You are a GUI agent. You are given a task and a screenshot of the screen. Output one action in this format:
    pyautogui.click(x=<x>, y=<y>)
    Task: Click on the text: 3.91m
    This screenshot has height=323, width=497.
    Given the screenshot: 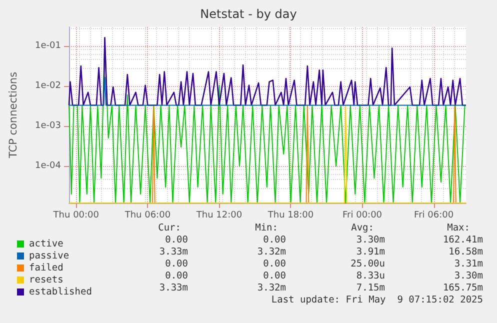 What is the action you would take?
    pyautogui.click(x=371, y=252)
    